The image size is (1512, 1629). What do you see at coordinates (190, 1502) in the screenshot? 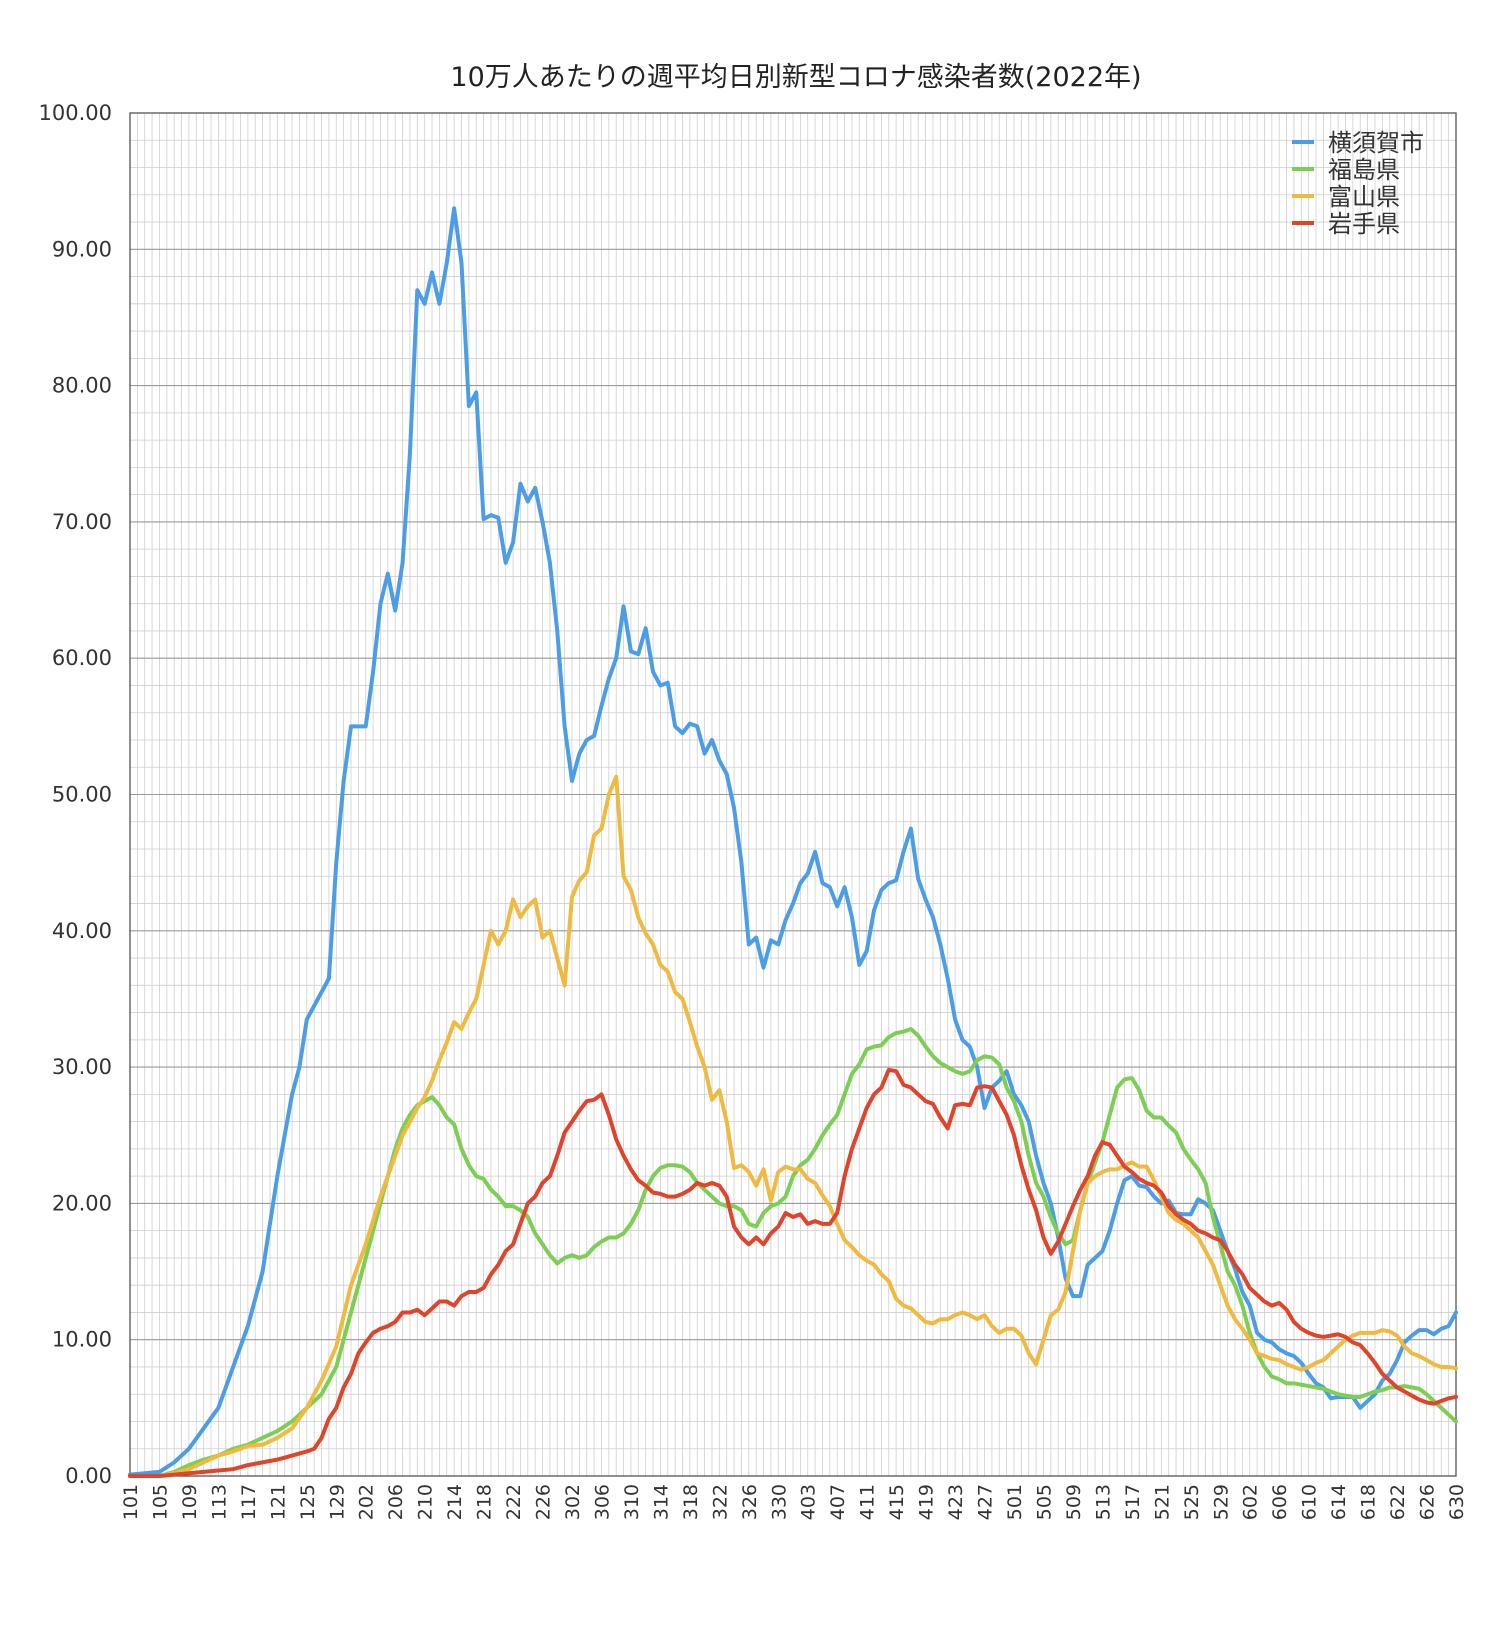
I see `x-tick-label: 109` at bounding box center [190, 1502].